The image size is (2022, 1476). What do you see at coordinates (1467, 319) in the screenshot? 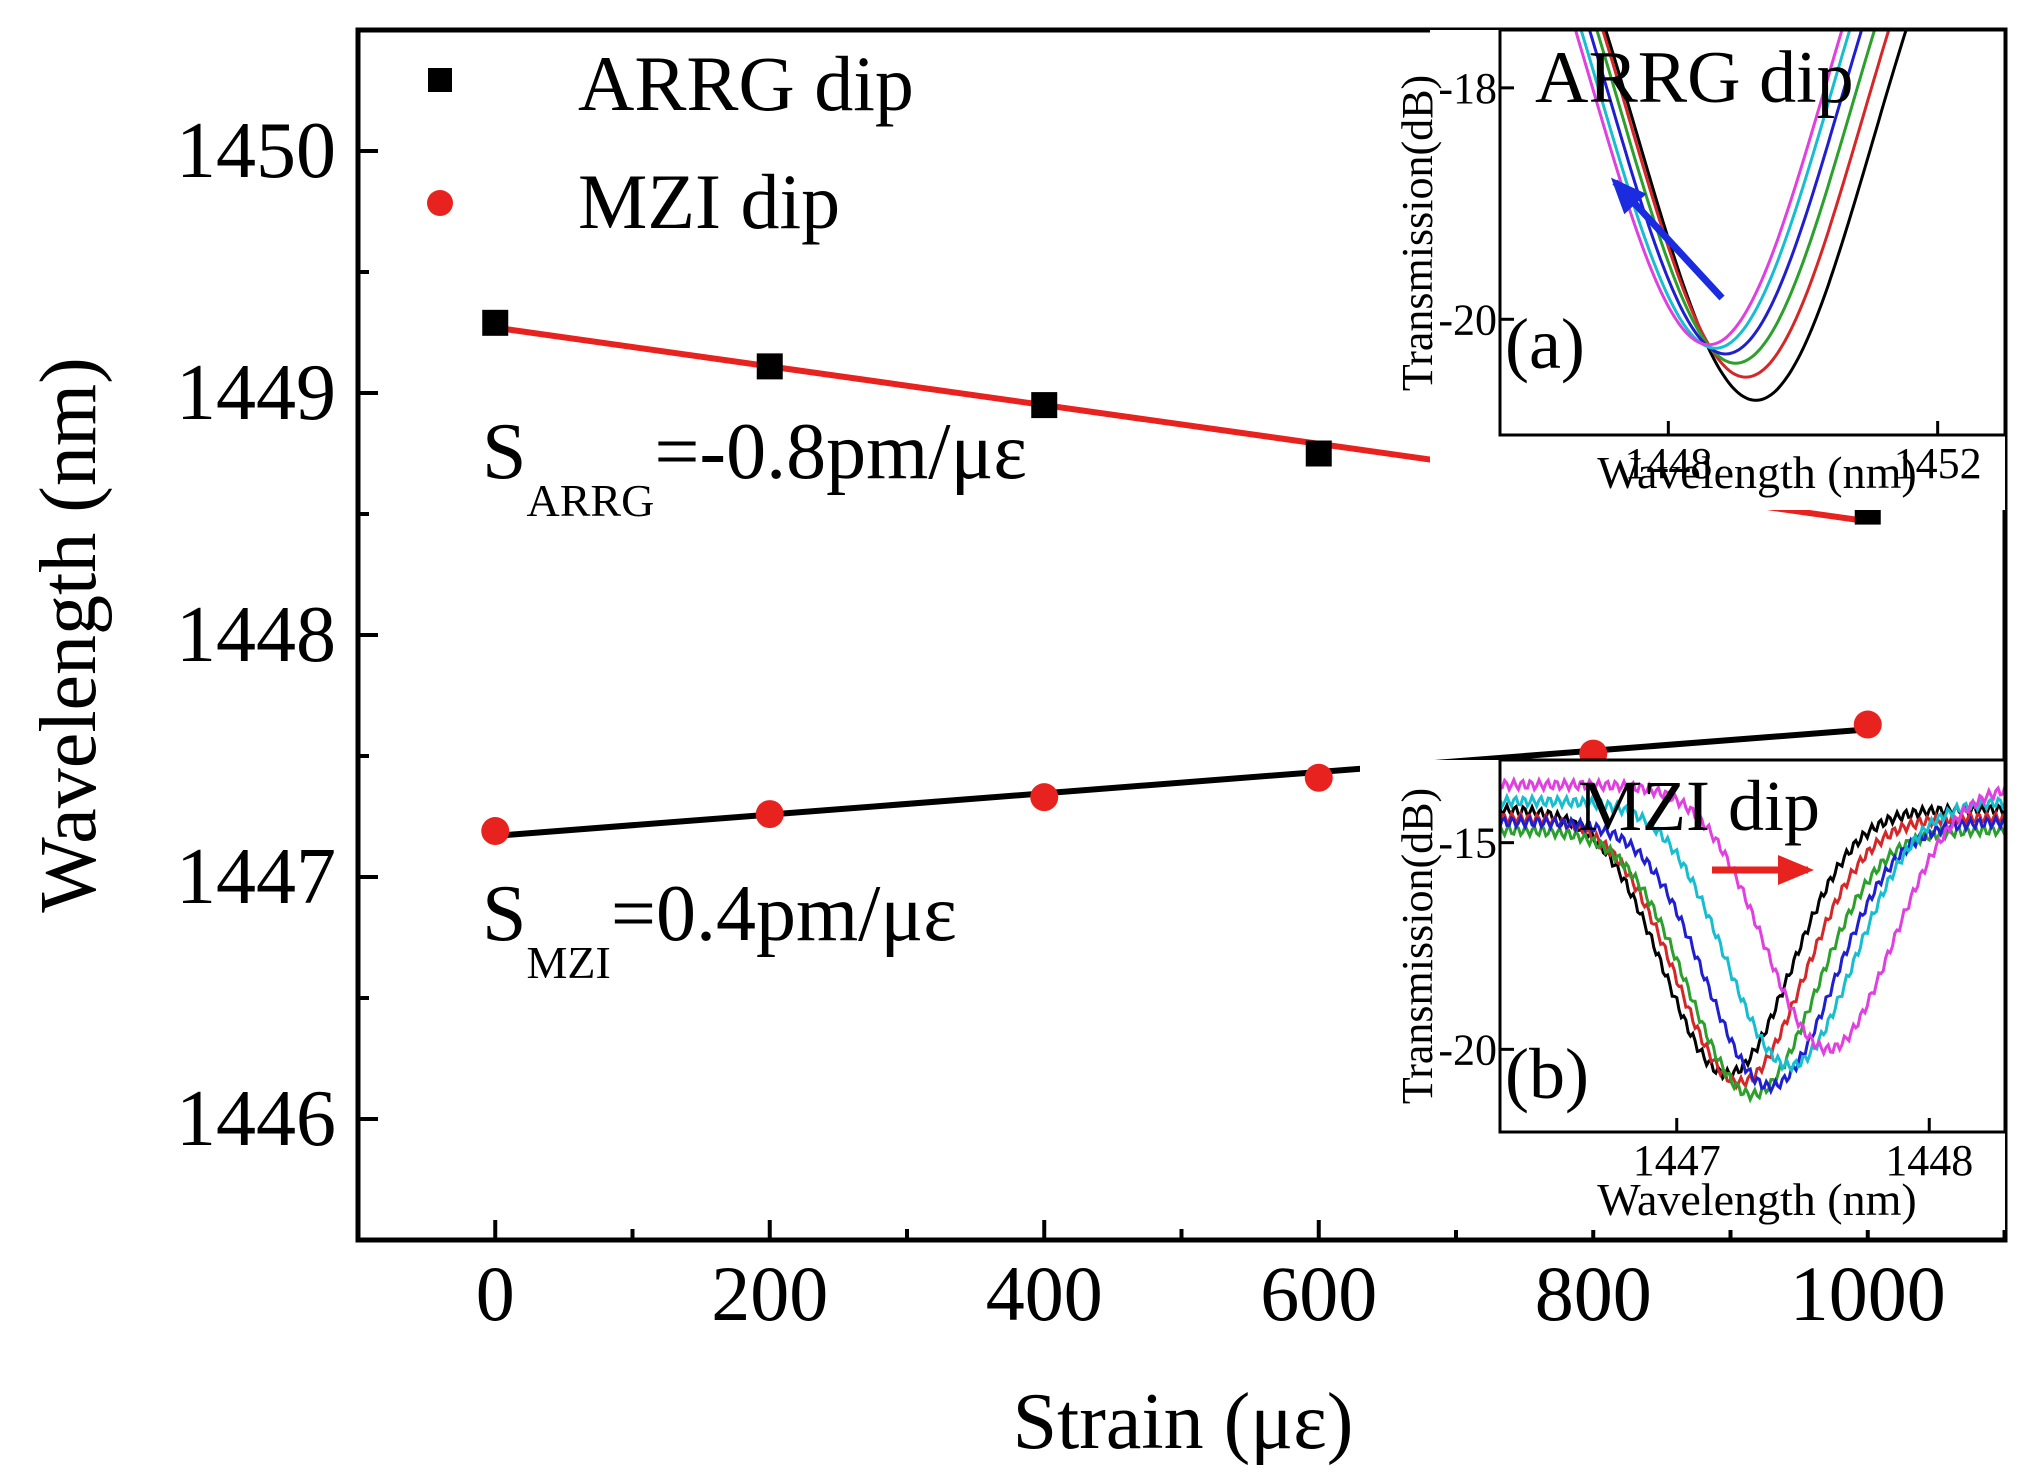
I see `inset-a-y-tick-label: -20` at bounding box center [1467, 319].